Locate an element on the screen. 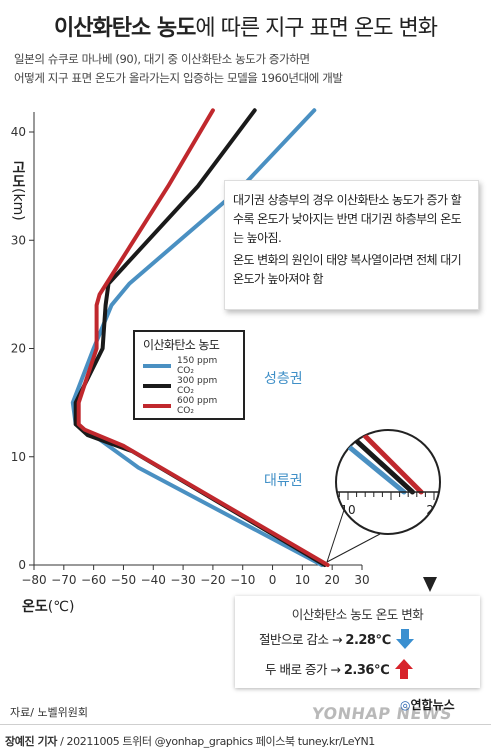  legend-item-300: 300 ppm CO₂ is located at coordinates (189, 386).